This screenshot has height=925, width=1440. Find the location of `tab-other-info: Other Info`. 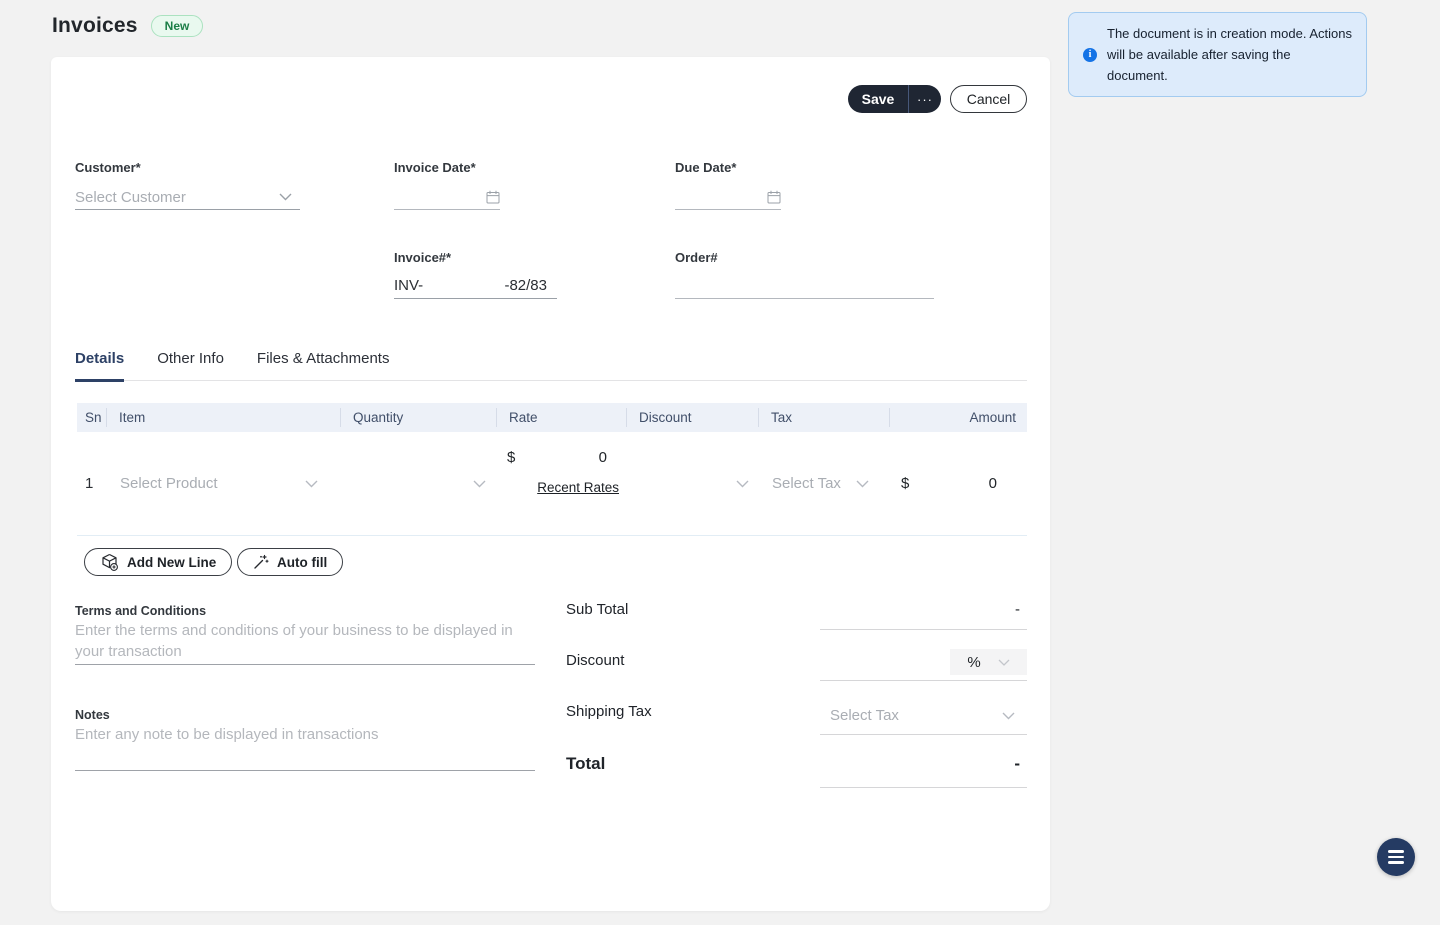

tab-other-info: Other Info is located at coordinates (190, 358).